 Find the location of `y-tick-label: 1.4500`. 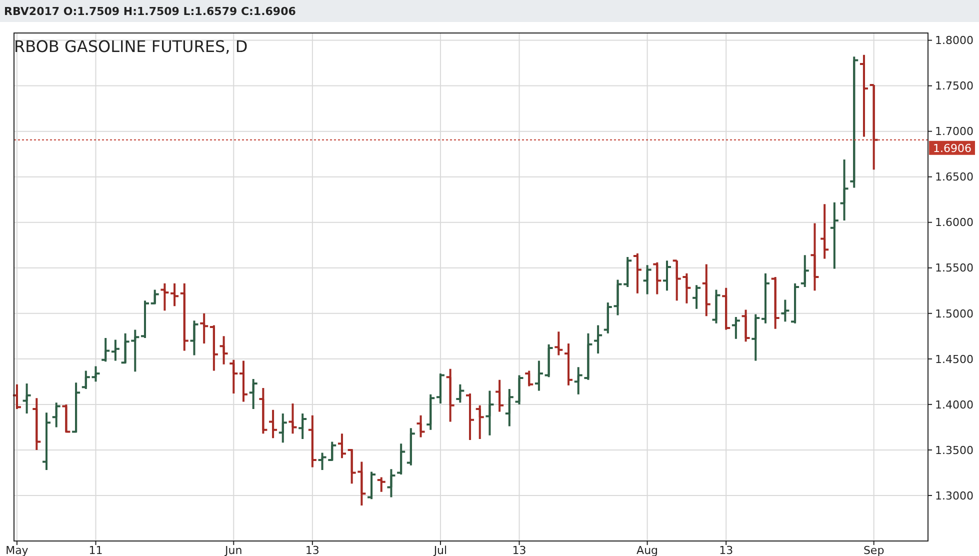

y-tick-label: 1.4500 is located at coordinates (954, 359).